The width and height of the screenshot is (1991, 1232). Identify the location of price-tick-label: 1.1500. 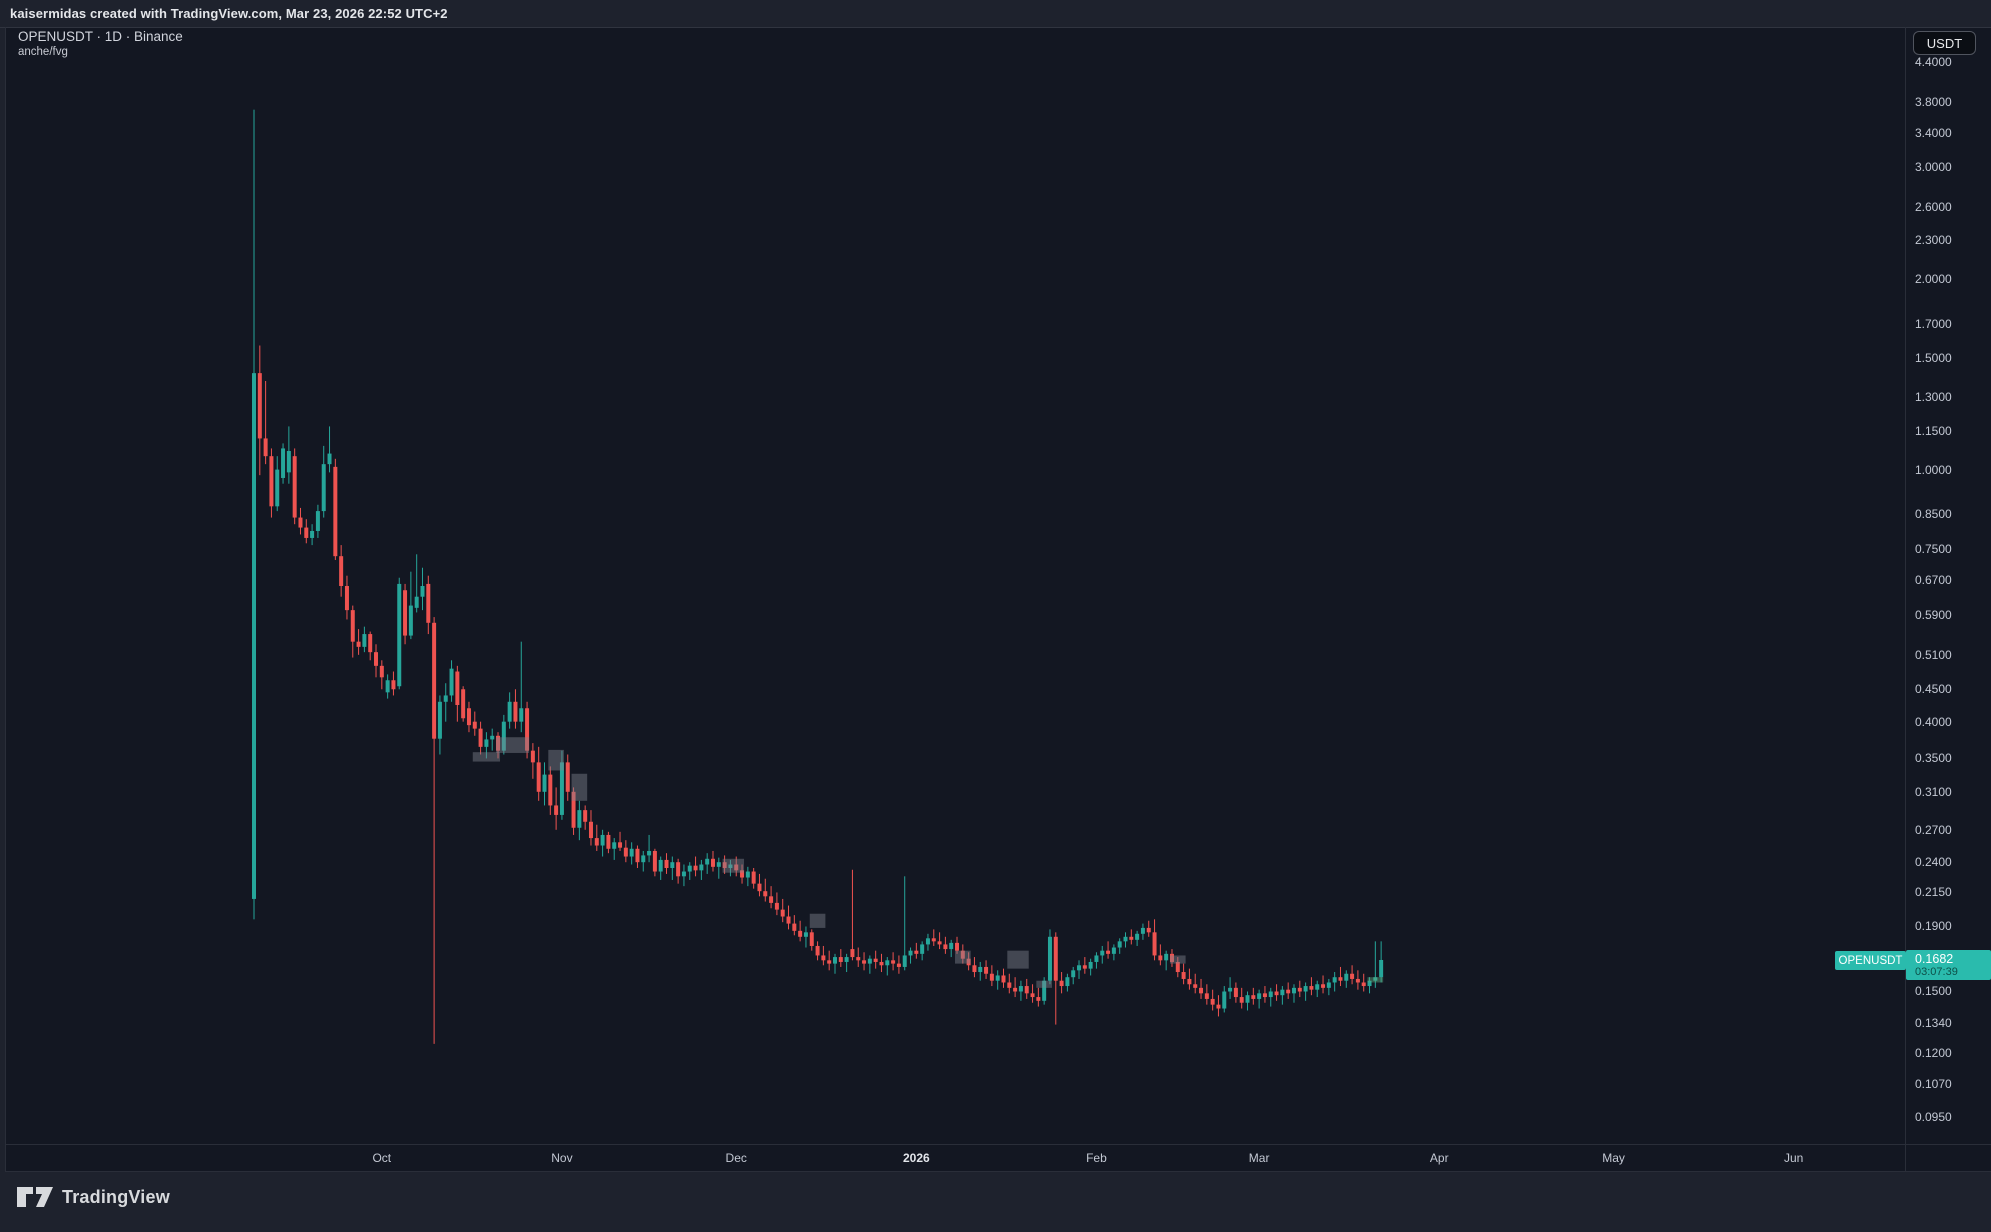
(1933, 431).